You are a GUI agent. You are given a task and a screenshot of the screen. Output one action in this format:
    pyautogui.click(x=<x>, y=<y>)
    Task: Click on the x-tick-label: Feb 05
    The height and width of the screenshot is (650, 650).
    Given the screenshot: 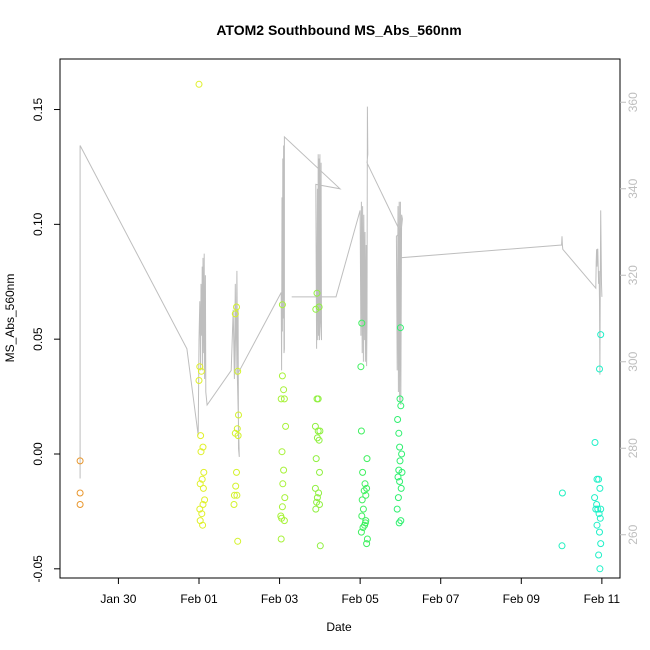 What is the action you would take?
    pyautogui.click(x=360, y=599)
    